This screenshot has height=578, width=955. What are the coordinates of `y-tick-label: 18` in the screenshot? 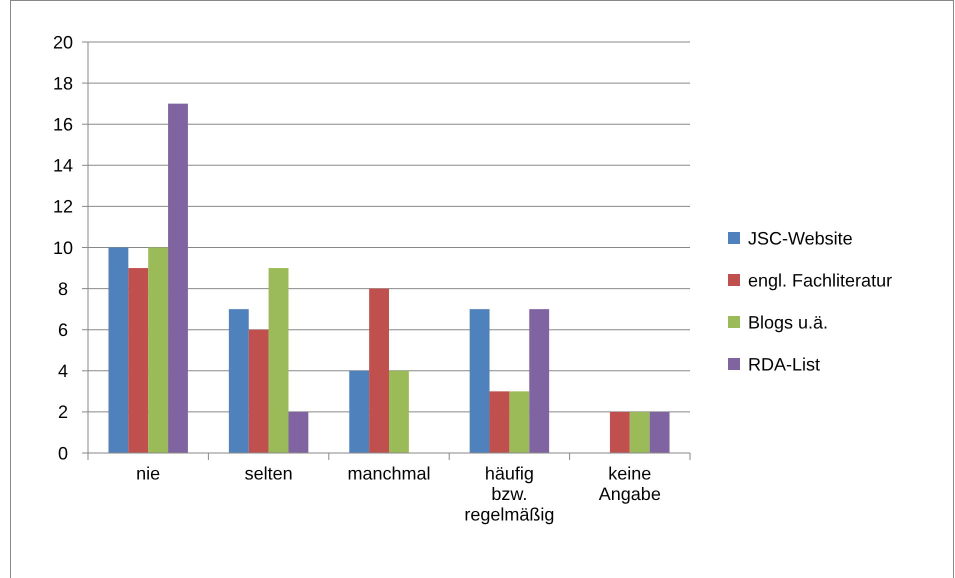 It's located at (63, 83).